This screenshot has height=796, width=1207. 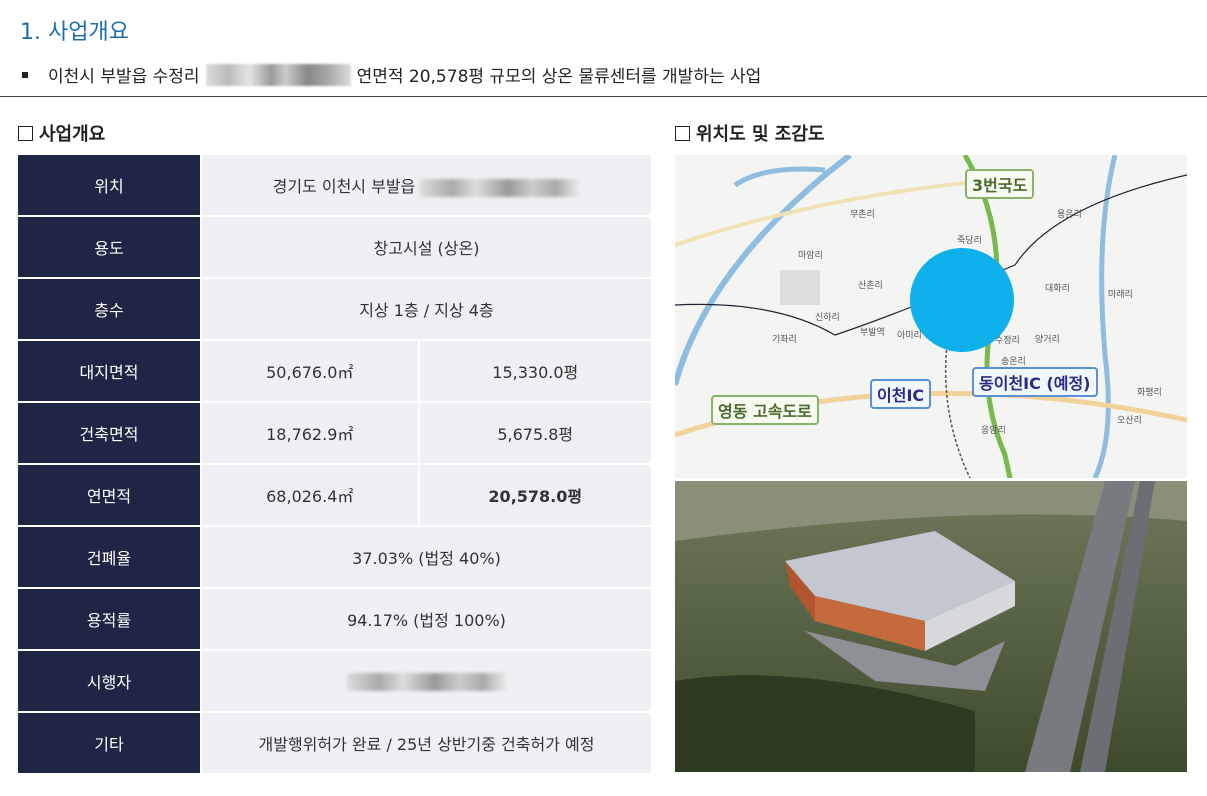 I want to click on row-label: 기타, so click(x=109, y=743).